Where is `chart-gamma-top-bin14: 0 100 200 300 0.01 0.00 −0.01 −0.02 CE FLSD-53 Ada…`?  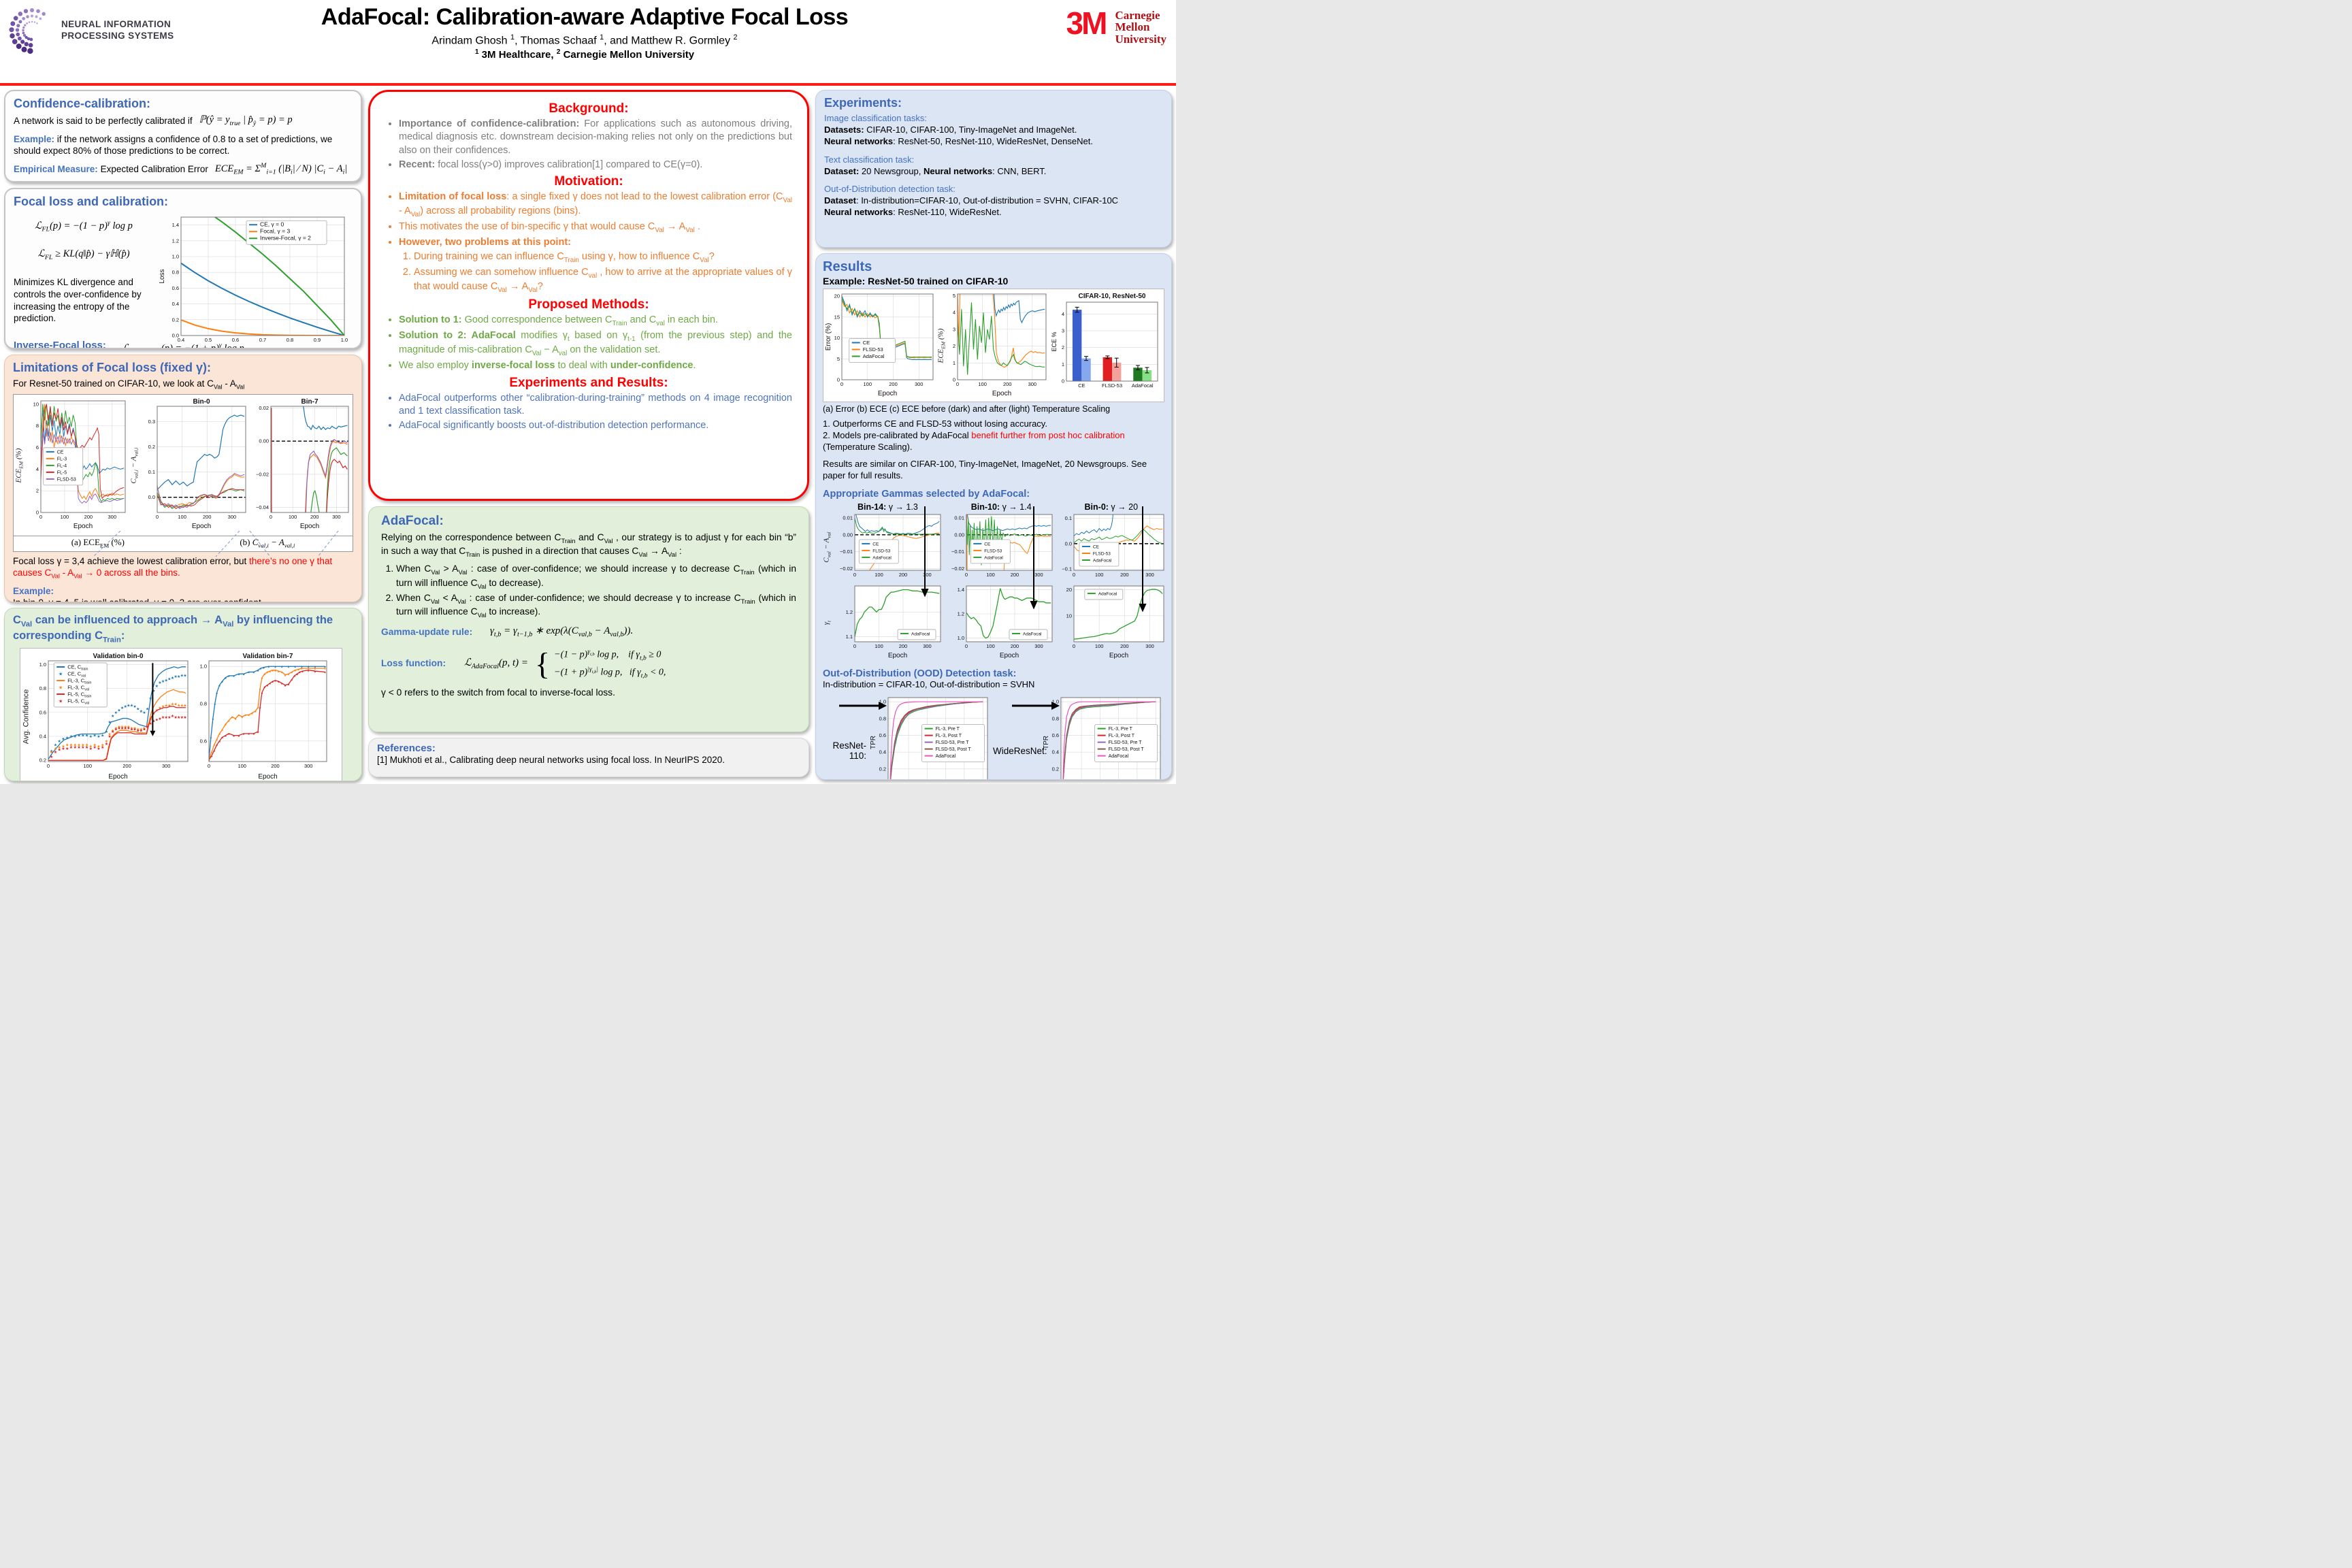
chart-gamma-top-bin14: 0 100 200 300 0.01 0.00 −0.01 −0.02 CE FLSD-53 Ada… is located at coordinates (889, 547).